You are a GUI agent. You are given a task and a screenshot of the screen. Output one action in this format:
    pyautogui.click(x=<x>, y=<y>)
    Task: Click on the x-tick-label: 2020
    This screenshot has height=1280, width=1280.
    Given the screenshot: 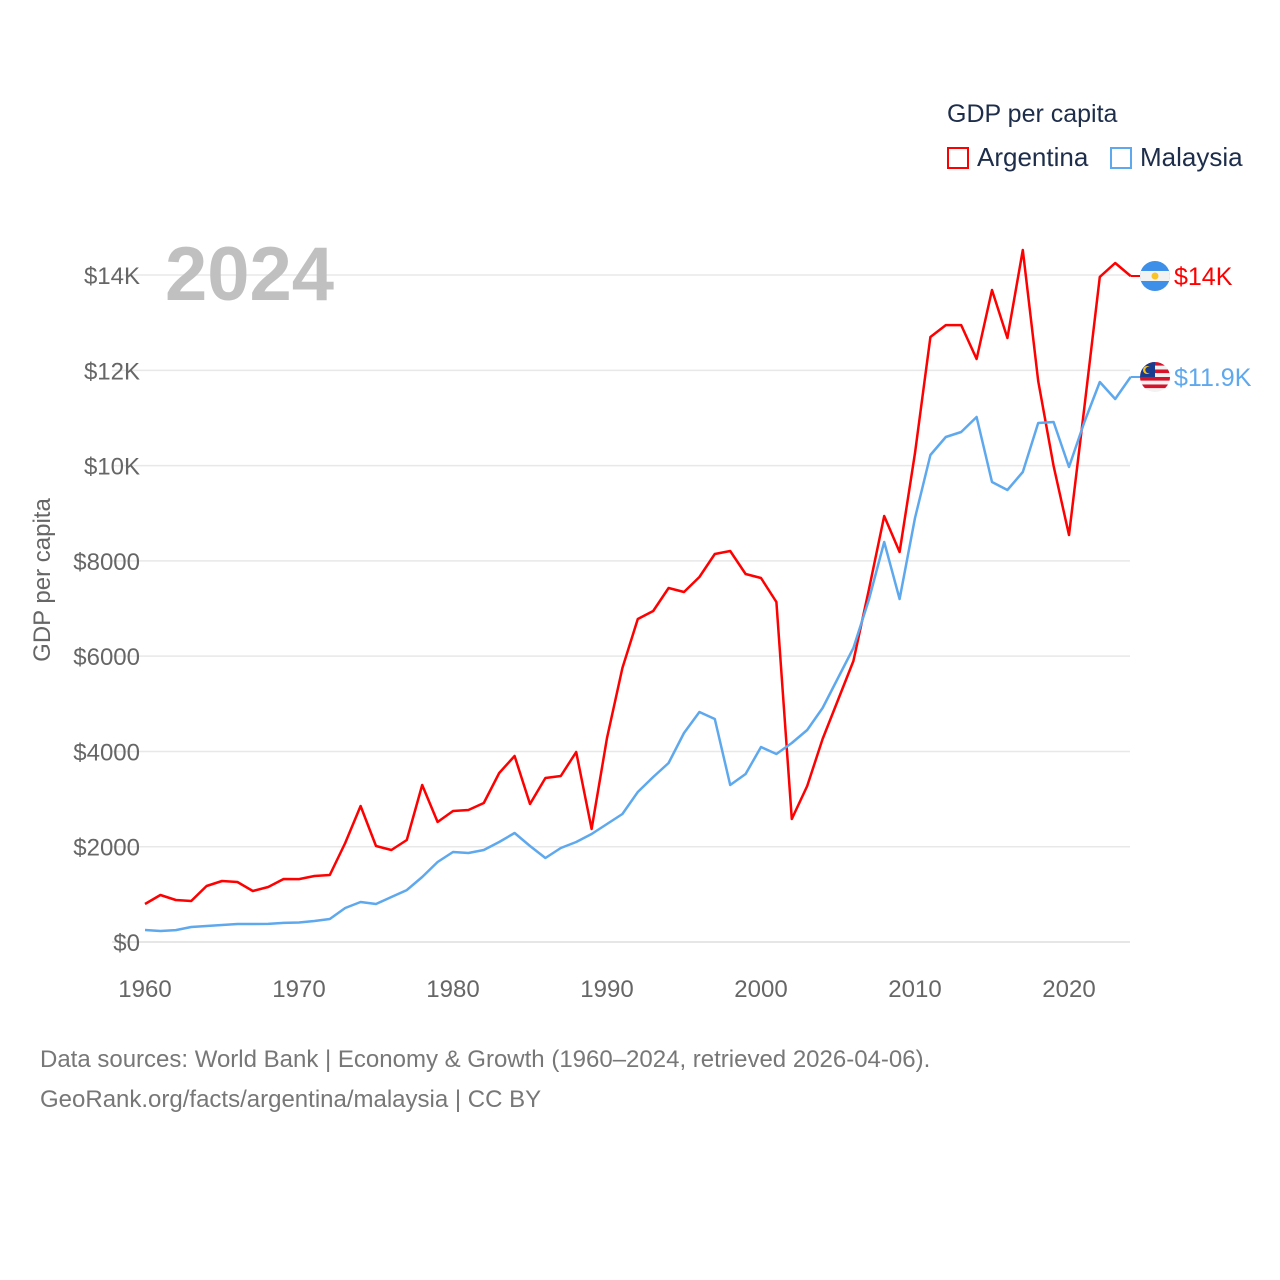 What is the action you would take?
    pyautogui.click(x=1068, y=989)
    